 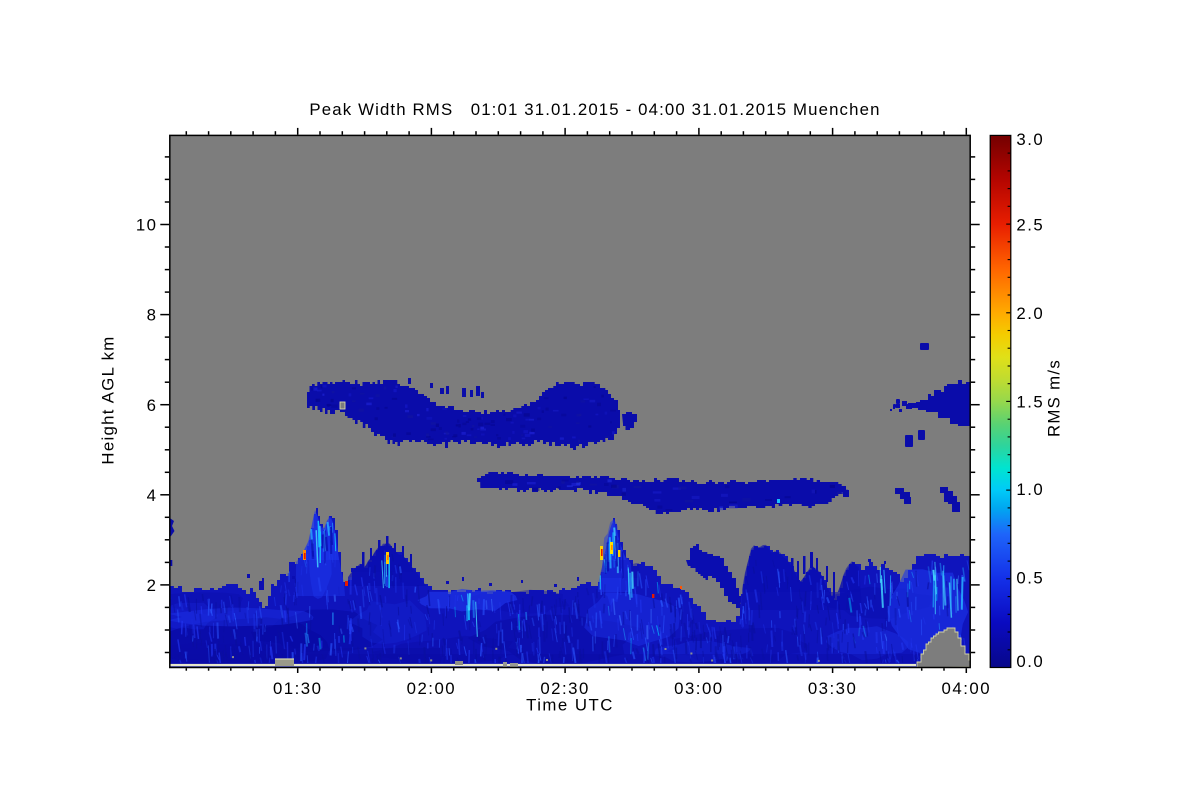 I want to click on svg-text: 04:00, so click(x=967, y=688).